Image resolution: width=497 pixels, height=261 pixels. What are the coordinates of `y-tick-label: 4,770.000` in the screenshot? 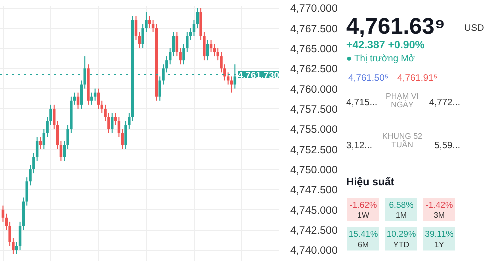 It's located at (314, 9).